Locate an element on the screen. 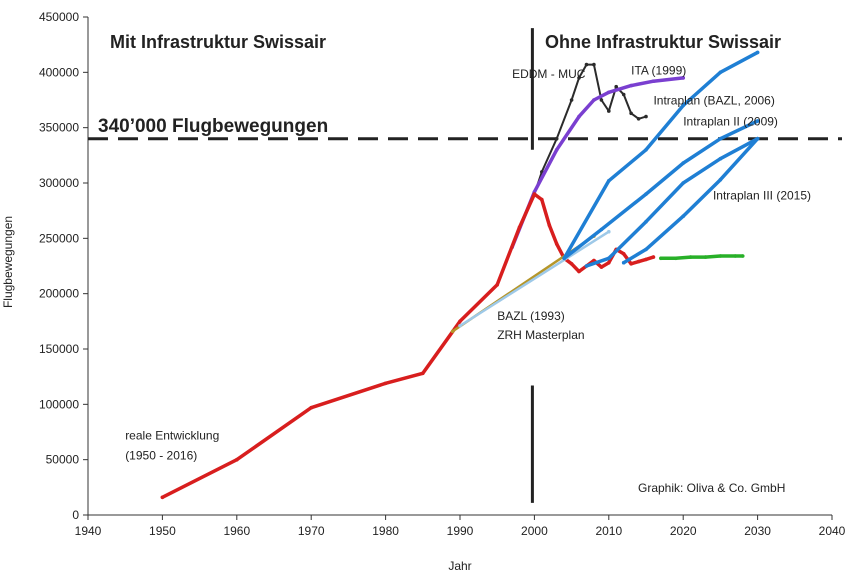 This screenshot has width=850, height=574. y-tick-label: 400000 is located at coordinates (59, 72).